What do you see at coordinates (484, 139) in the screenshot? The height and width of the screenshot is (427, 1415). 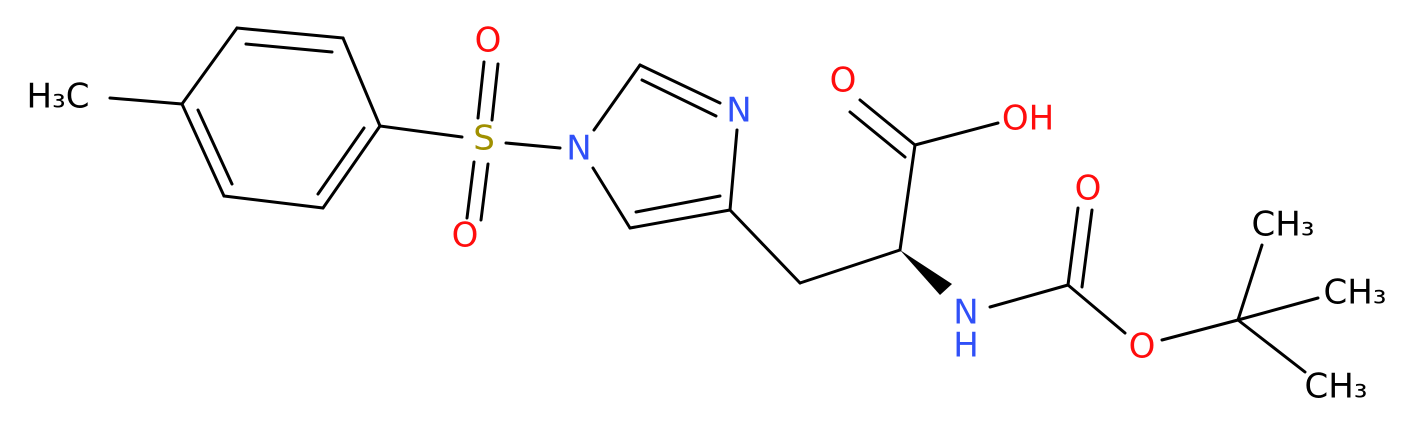 I see `atom-label: S` at bounding box center [484, 139].